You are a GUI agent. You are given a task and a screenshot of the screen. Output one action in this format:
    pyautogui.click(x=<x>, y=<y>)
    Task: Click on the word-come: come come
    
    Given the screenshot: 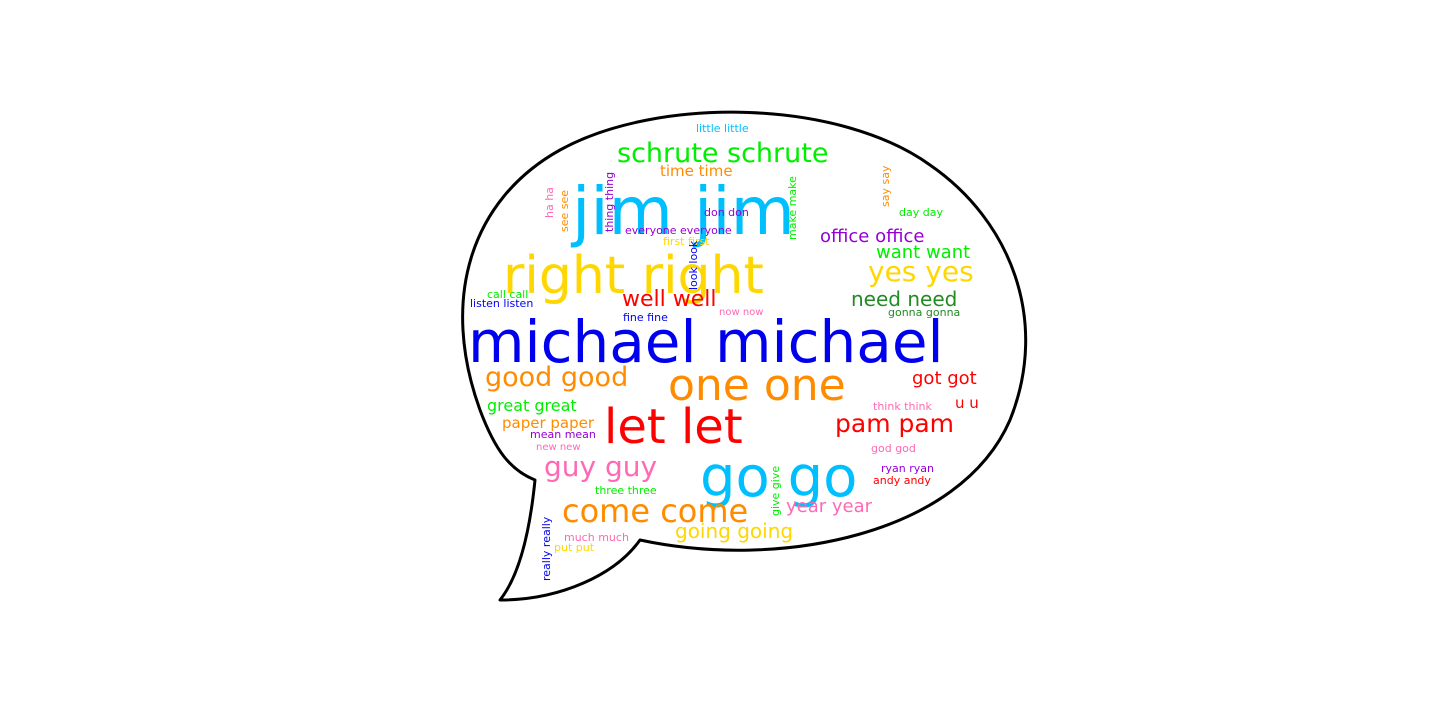 What is the action you would take?
    pyautogui.click(x=655, y=511)
    